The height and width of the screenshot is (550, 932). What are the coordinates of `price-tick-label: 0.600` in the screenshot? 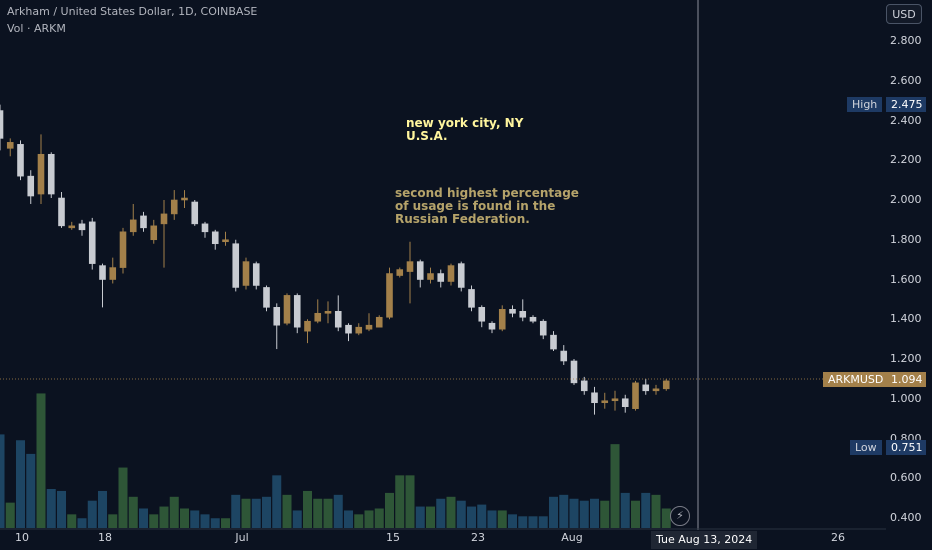 It's located at (906, 478).